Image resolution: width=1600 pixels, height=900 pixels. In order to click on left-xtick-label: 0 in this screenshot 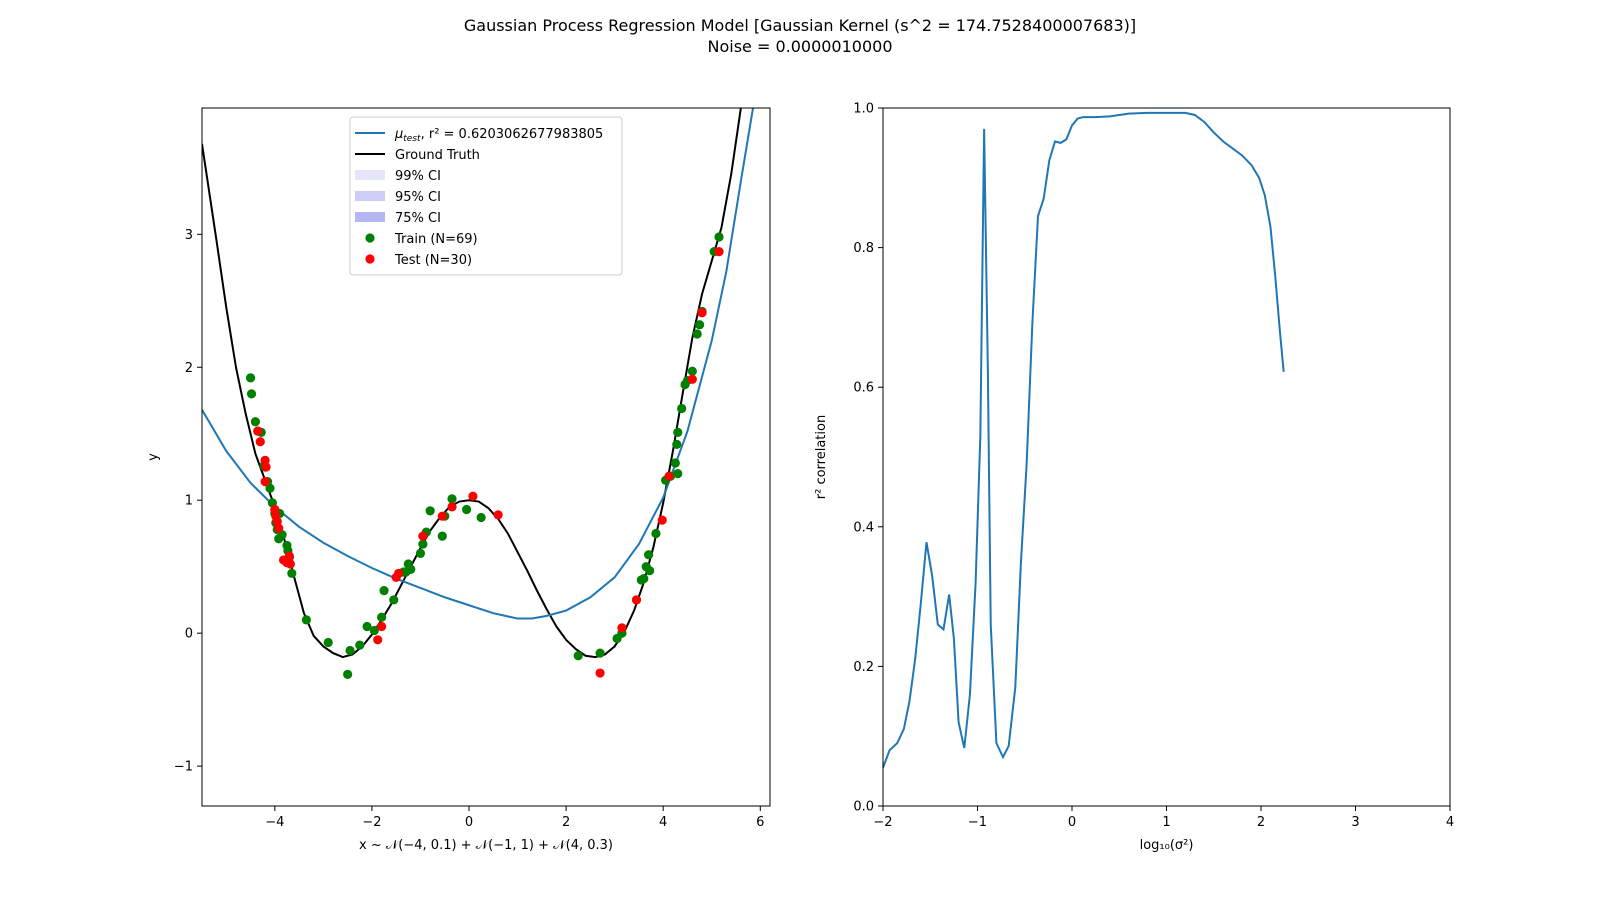, I will do `click(469, 822)`.